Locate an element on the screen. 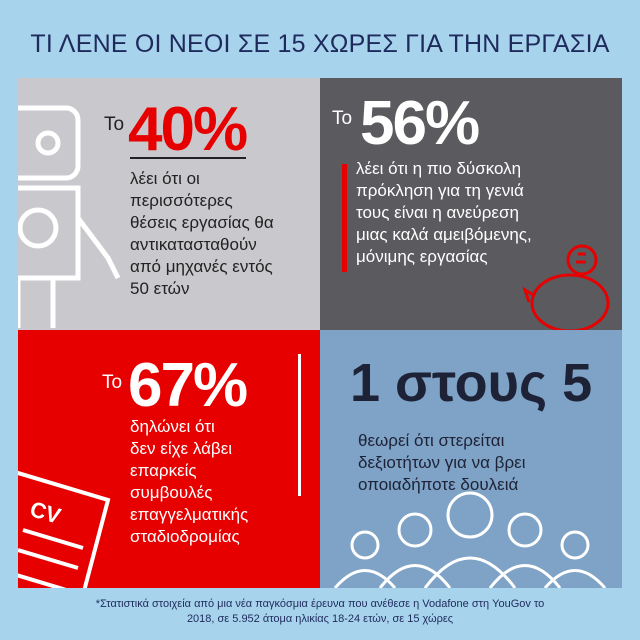 The image size is (640, 640). robot-icon is located at coordinates (69, 216).